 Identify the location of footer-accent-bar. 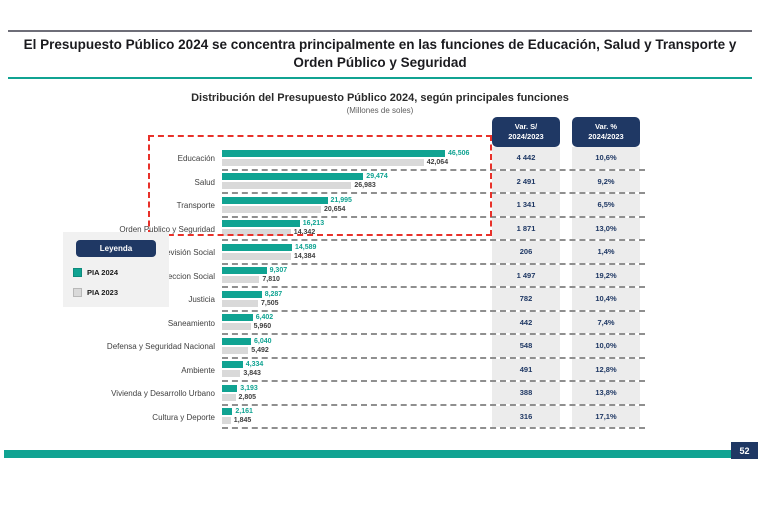
(379, 454).